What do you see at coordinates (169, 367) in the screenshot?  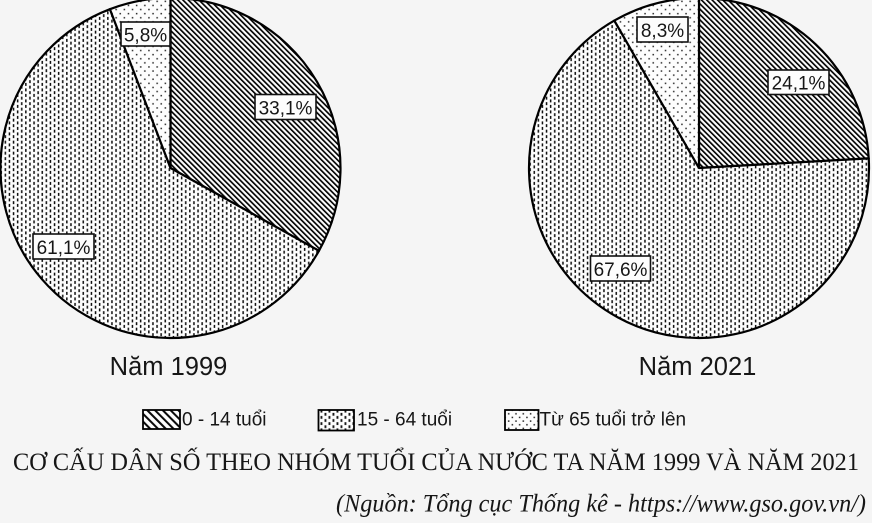 I see `svg-text: Năm 1999` at bounding box center [169, 367].